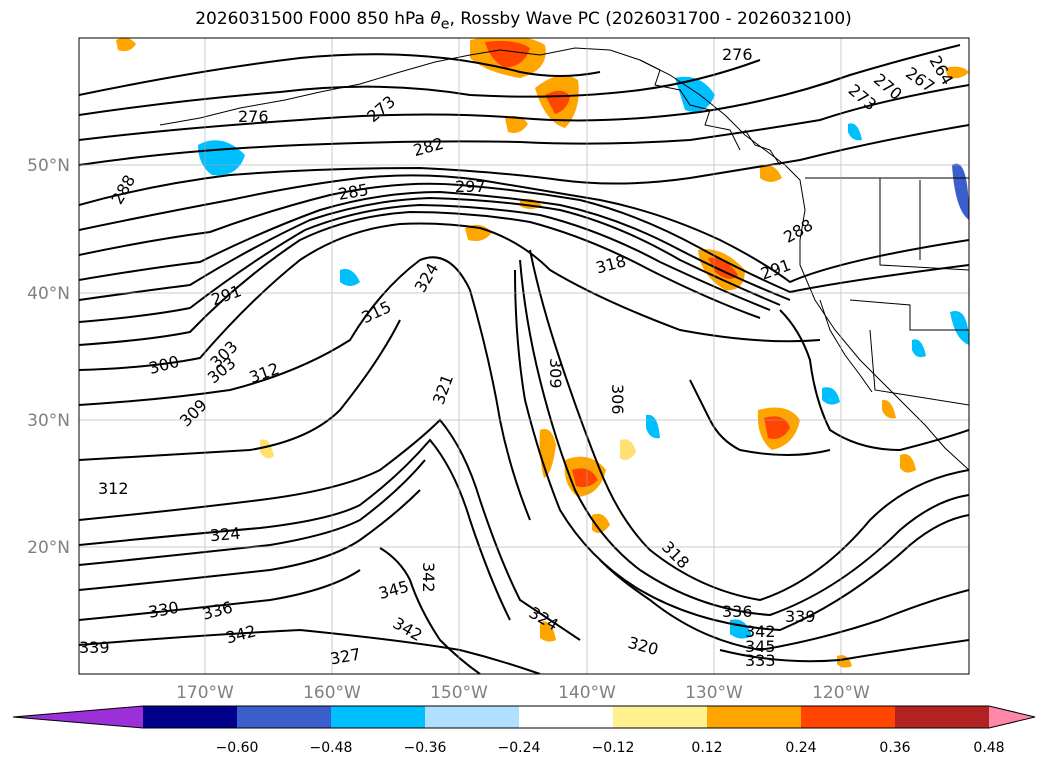 This screenshot has width=1047, height=767. What do you see at coordinates (714, 693) in the screenshot?
I see `lon-label: 130°W` at bounding box center [714, 693].